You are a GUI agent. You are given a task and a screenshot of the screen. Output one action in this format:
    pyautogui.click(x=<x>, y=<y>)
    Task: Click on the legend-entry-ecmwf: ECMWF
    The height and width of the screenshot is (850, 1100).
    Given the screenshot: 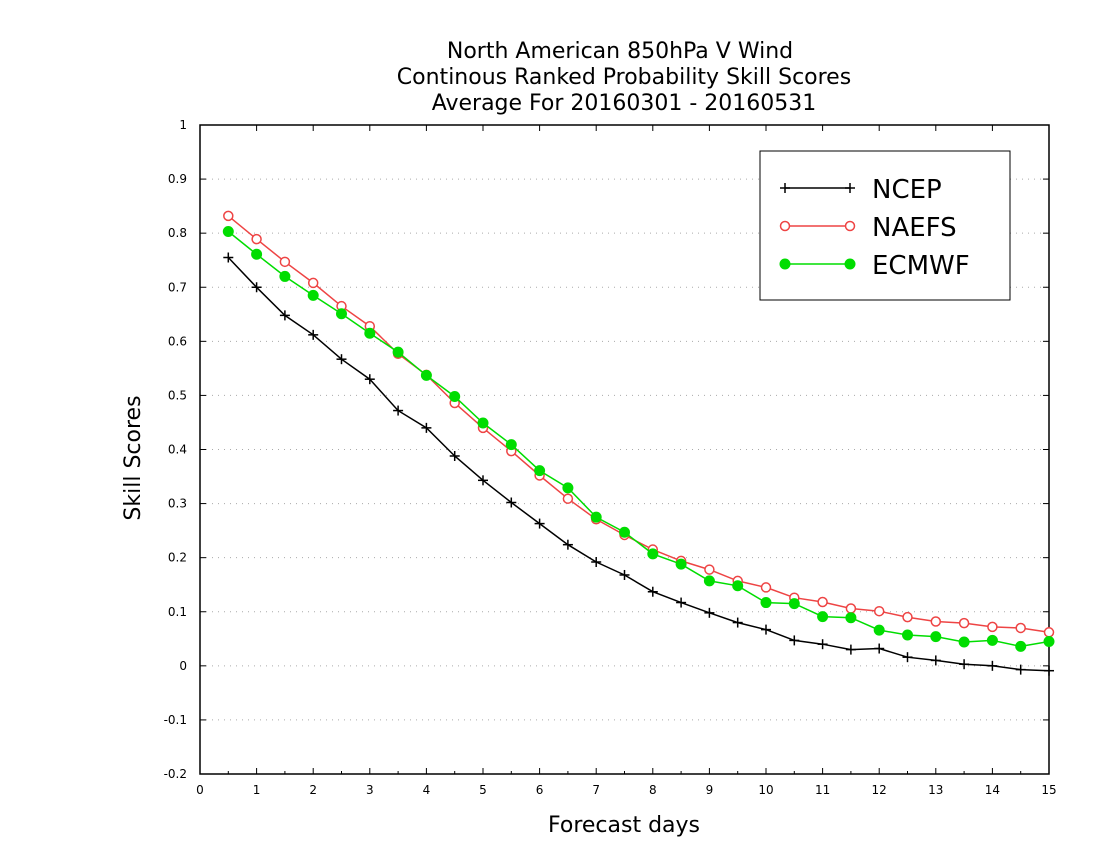 What is the action you would take?
    pyautogui.click(x=874, y=266)
    